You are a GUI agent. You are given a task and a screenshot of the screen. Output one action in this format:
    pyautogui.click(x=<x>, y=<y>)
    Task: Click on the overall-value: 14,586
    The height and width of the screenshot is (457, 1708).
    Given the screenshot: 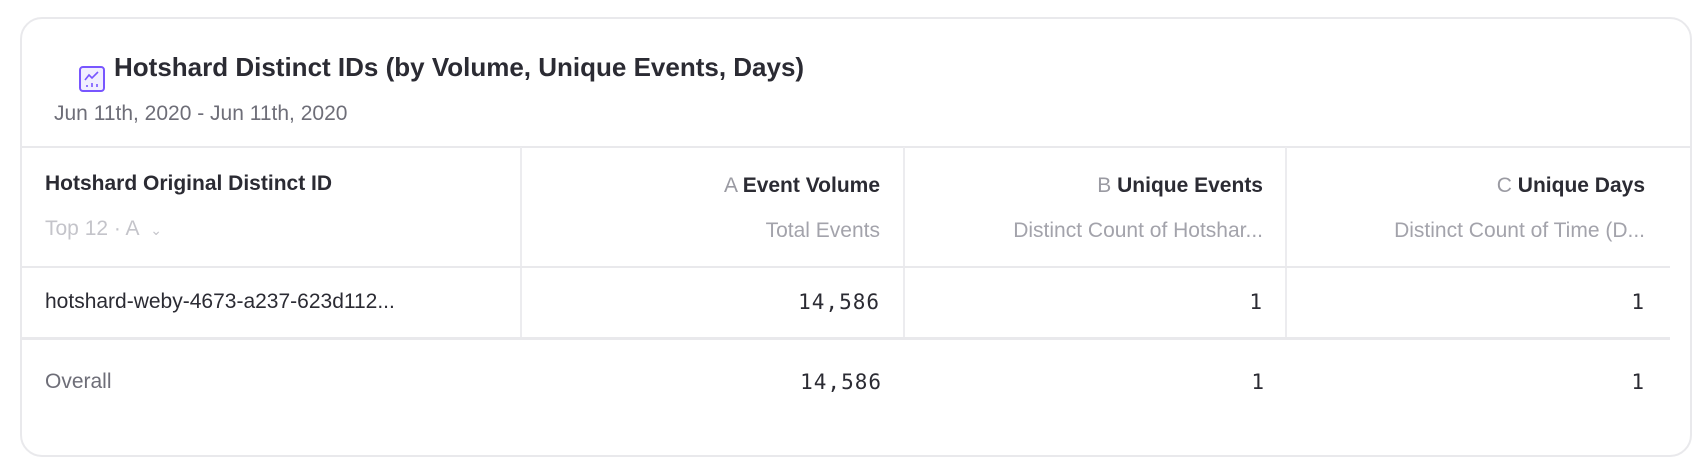 What is the action you would take?
    pyautogui.click(x=841, y=382)
    